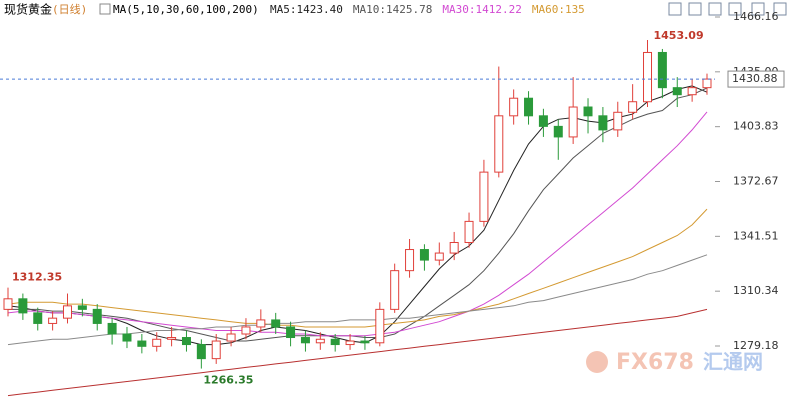 The width and height of the screenshot is (800, 400). I want to click on ma-icon, so click(105, 9).